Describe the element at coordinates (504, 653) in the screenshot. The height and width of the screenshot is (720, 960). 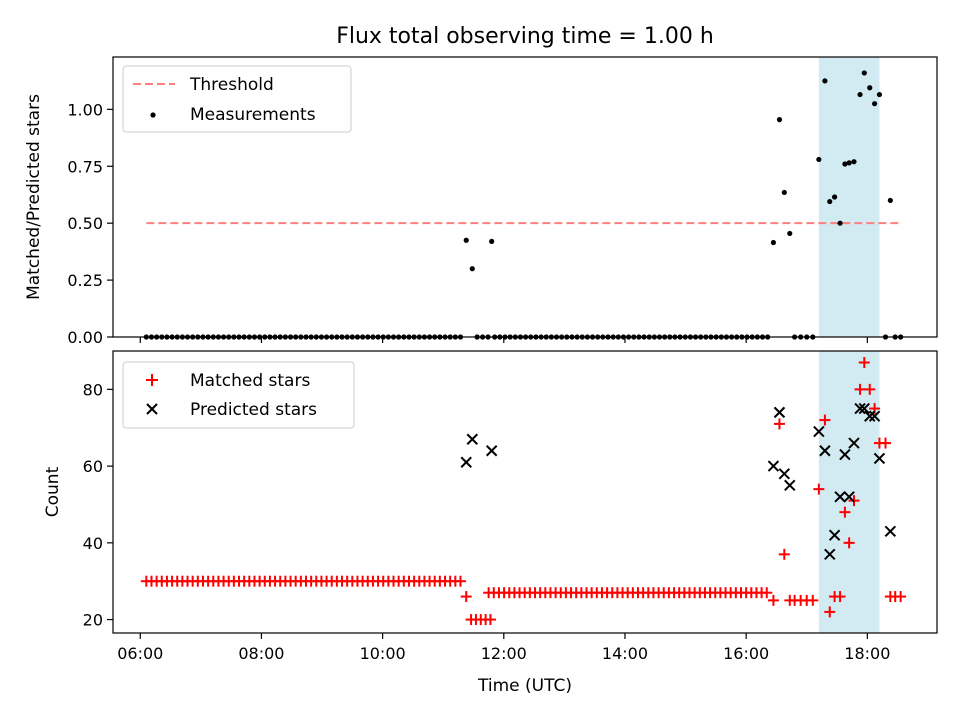
I see `bottom-xtick-label: 12:00` at that location.